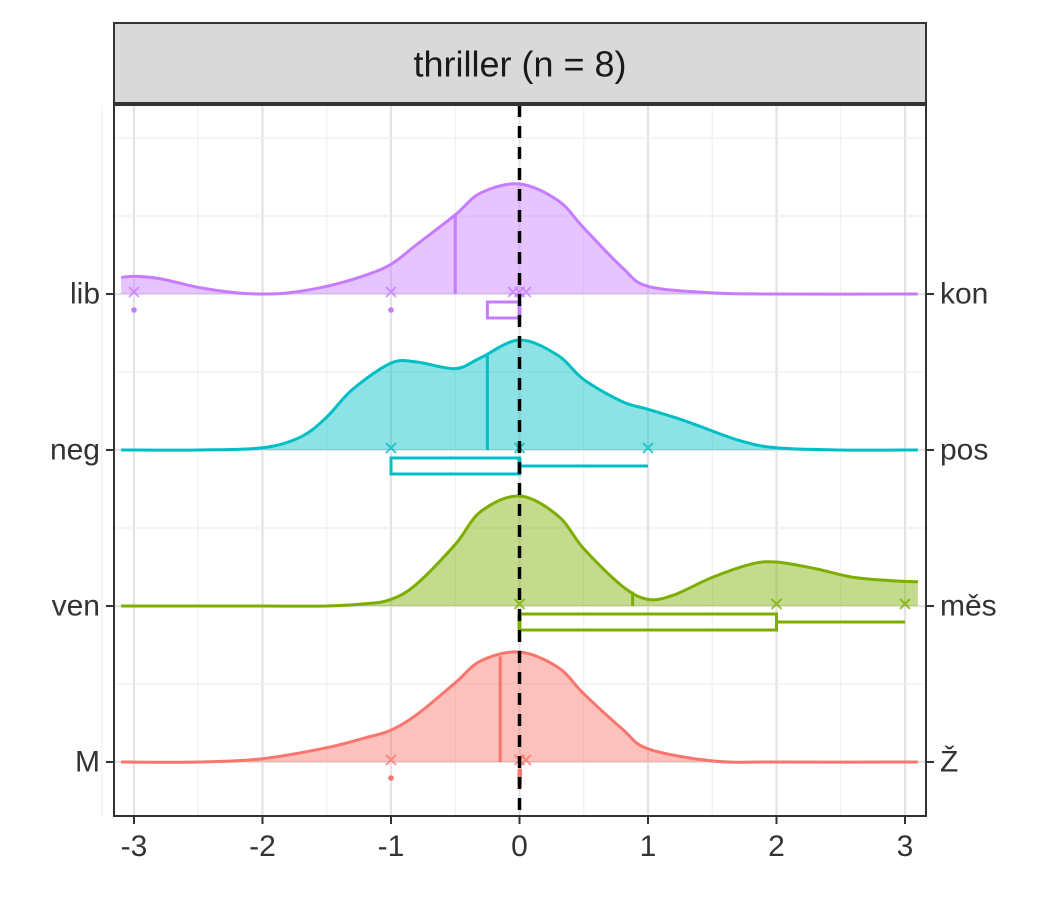 This screenshot has height=900, width=1050. Describe the element at coordinates (968, 606) in the screenshot. I see `y-label-right: měs` at that location.